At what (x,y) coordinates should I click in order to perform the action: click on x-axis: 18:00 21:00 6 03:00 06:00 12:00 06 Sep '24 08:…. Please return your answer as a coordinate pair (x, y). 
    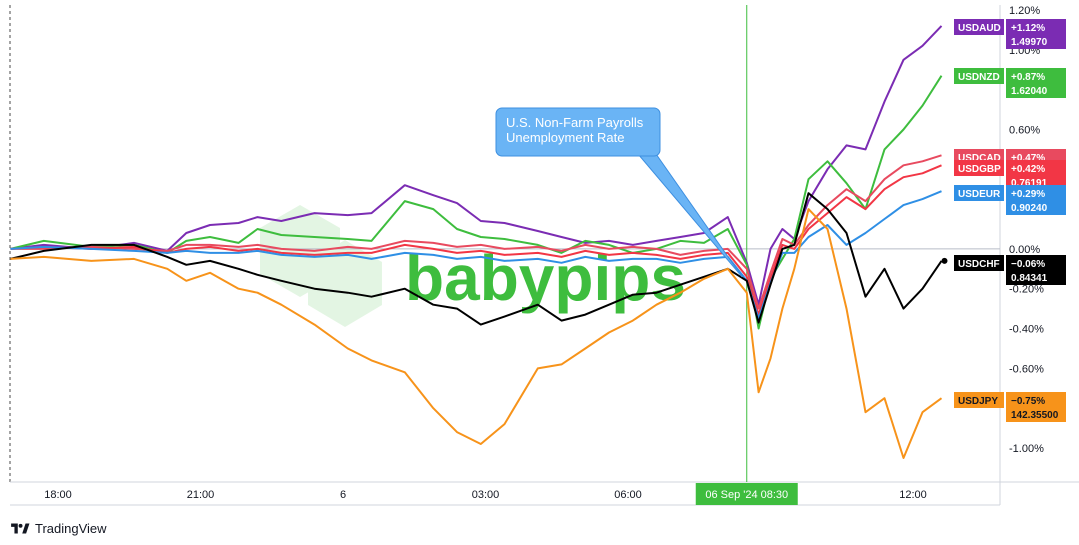
    Looking at the image, I should click on (485, 494).